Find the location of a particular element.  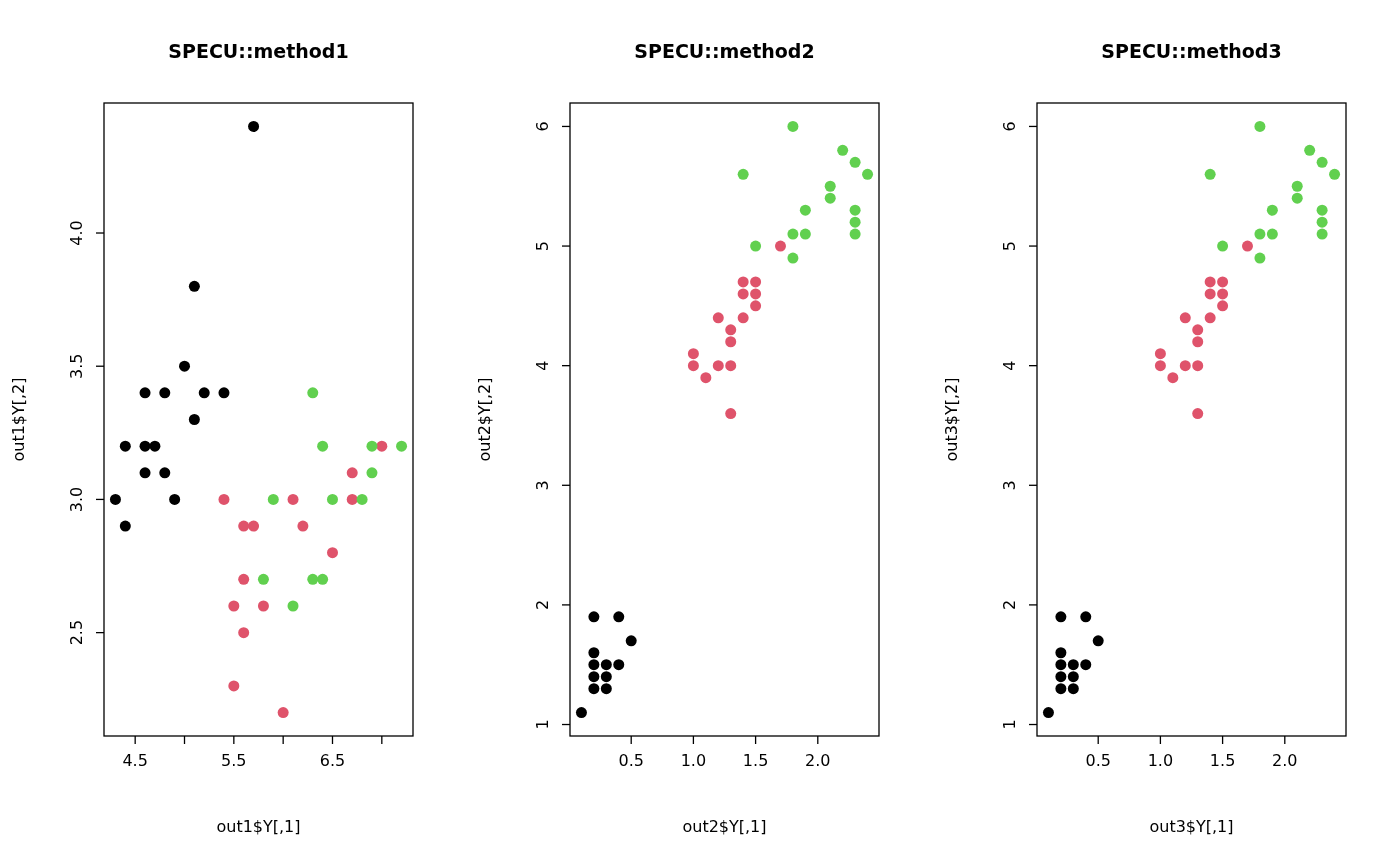

y-tick-label: 3.5 is located at coordinates (76, 366).